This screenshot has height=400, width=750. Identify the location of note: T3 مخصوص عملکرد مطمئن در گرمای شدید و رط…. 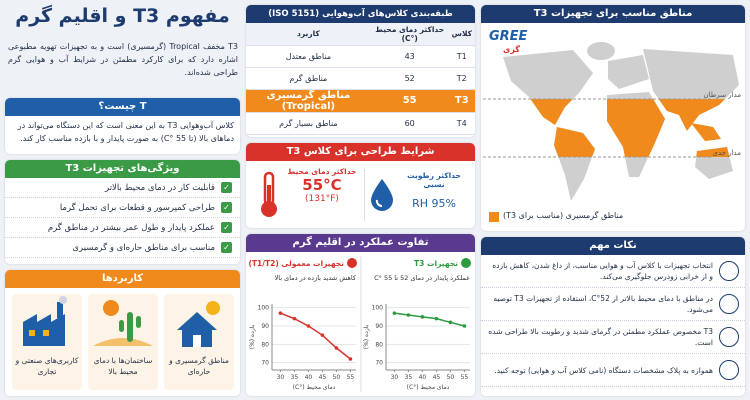
(613, 337).